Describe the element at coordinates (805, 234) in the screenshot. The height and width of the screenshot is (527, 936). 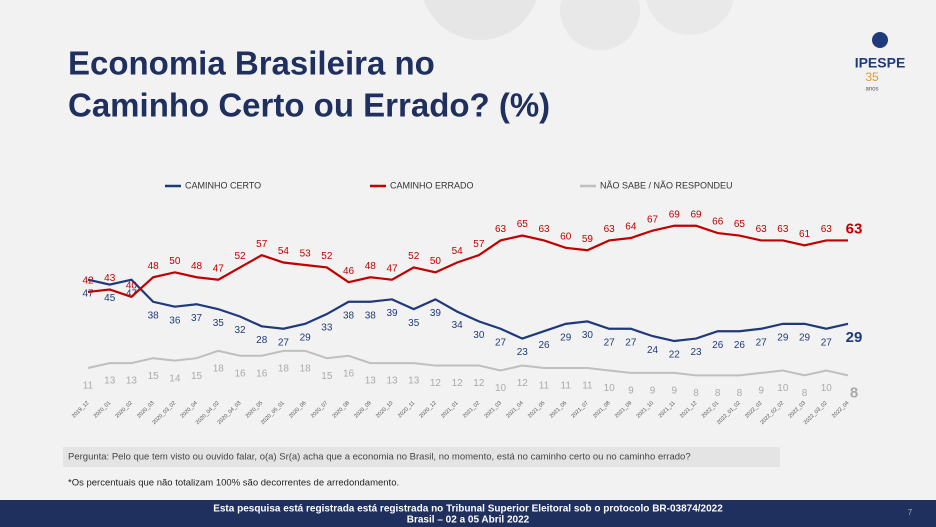
I see `data-label: 61` at that location.